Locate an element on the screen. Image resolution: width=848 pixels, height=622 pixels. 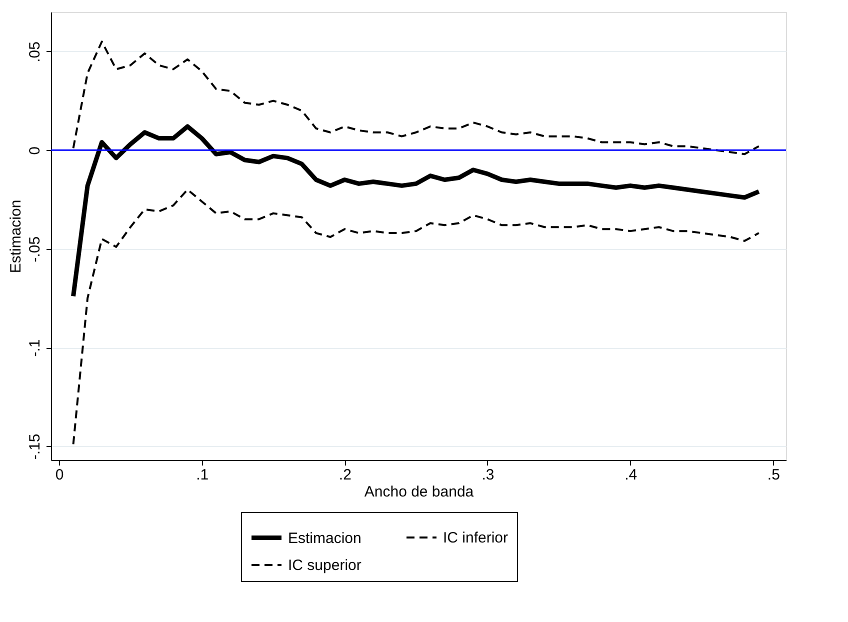
x-tick-label: .2 is located at coordinates (345, 475).